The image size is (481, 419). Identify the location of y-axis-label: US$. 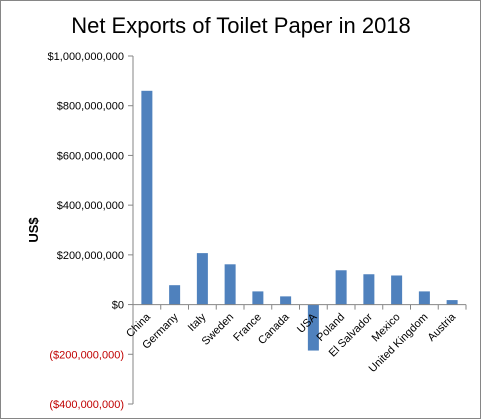
(33, 230).